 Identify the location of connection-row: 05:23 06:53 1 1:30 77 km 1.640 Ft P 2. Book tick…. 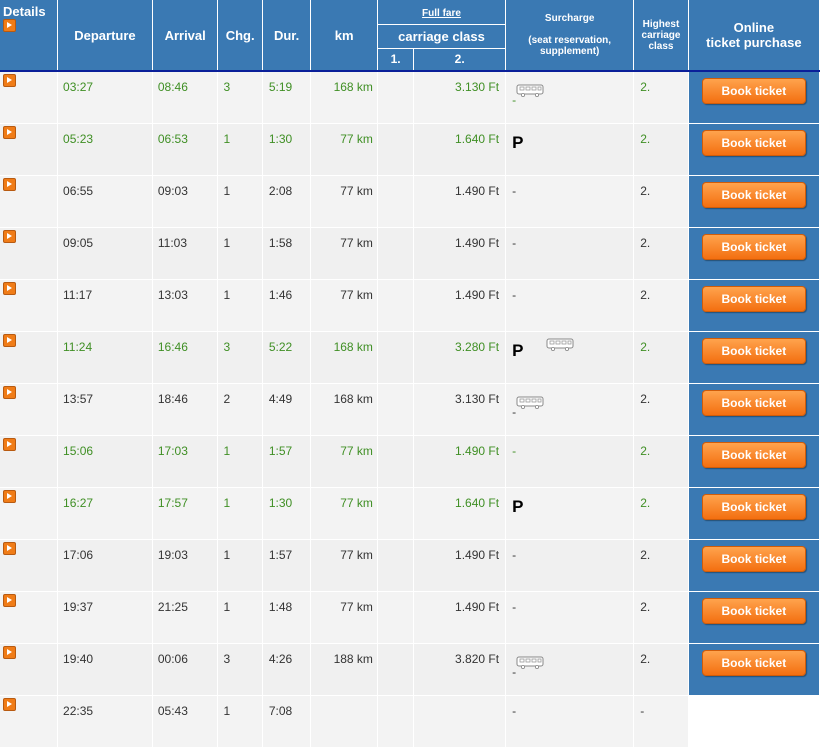
(410, 149).